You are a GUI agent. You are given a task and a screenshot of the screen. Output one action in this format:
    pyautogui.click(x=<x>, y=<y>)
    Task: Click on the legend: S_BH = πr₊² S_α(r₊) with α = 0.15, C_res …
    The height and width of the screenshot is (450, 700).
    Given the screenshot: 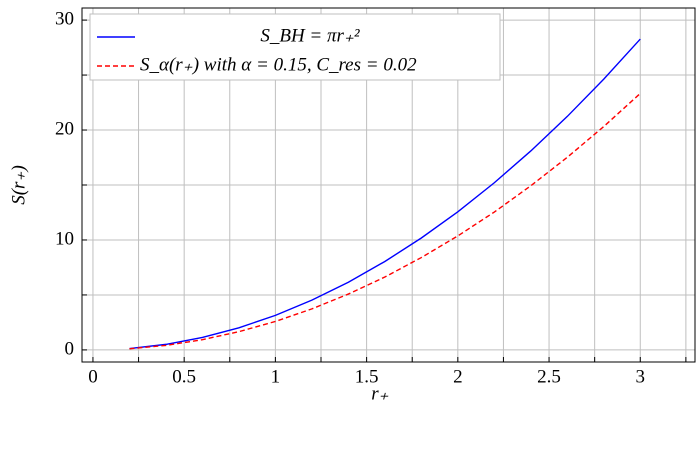 What is the action you would take?
    pyautogui.click(x=295, y=47)
    